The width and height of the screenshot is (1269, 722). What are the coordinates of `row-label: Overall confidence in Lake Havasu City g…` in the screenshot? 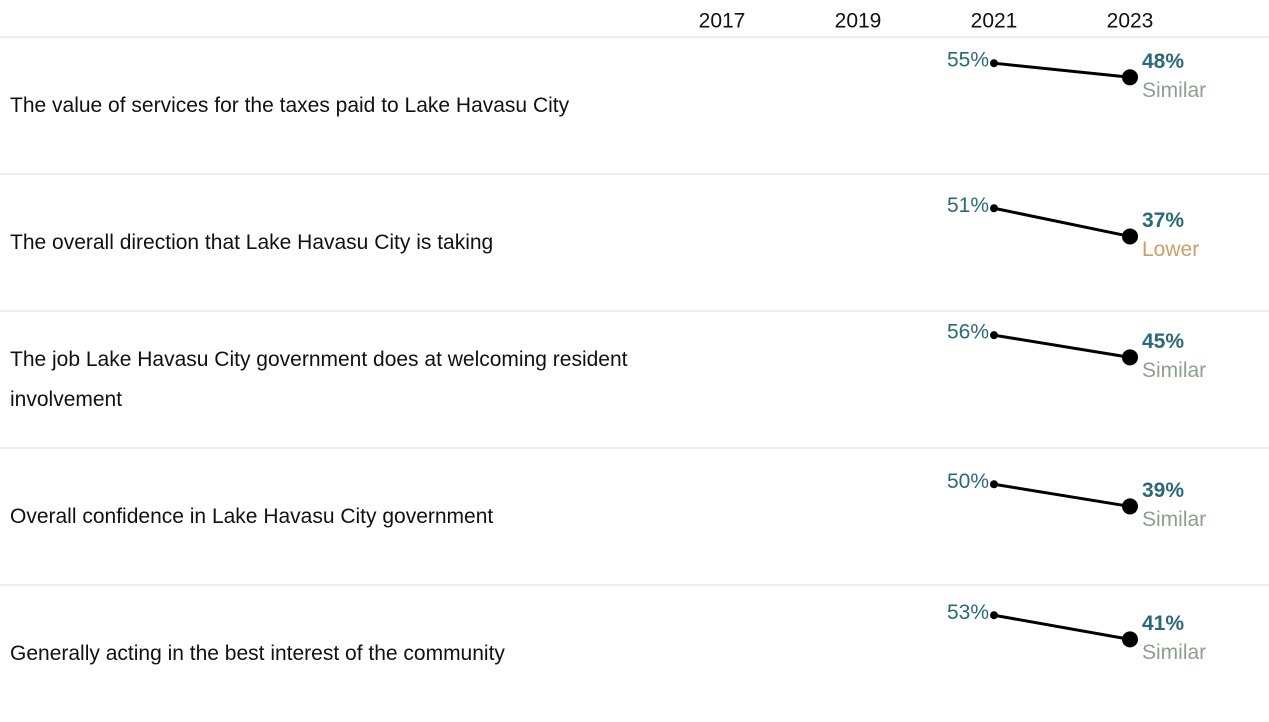 It's located at (252, 516).